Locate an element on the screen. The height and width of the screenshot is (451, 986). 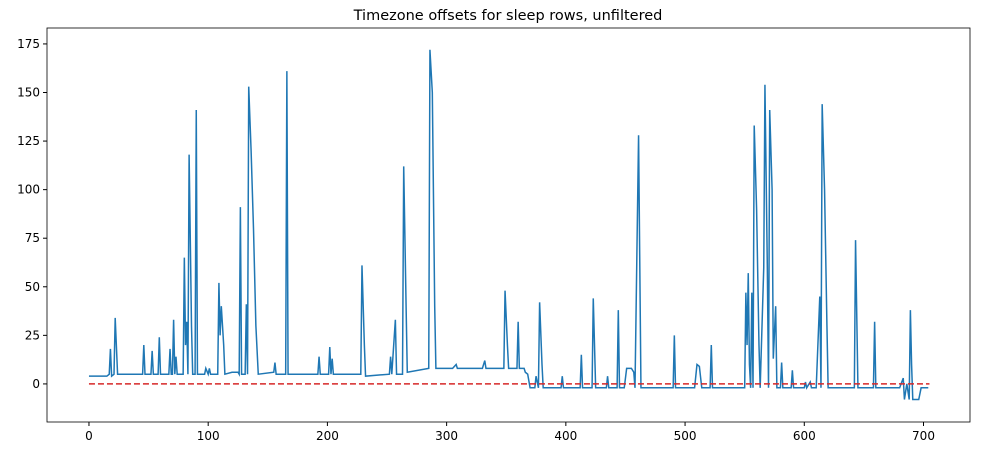
x-tick-label: 200 is located at coordinates (327, 436).